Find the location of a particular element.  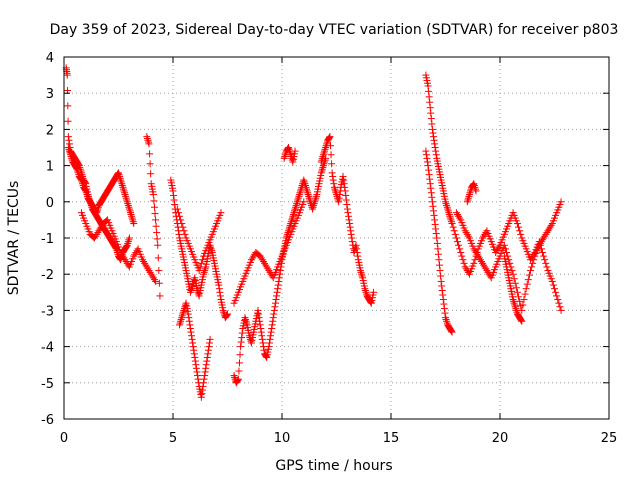

y-tick-label: -1 is located at coordinates (47, 239).